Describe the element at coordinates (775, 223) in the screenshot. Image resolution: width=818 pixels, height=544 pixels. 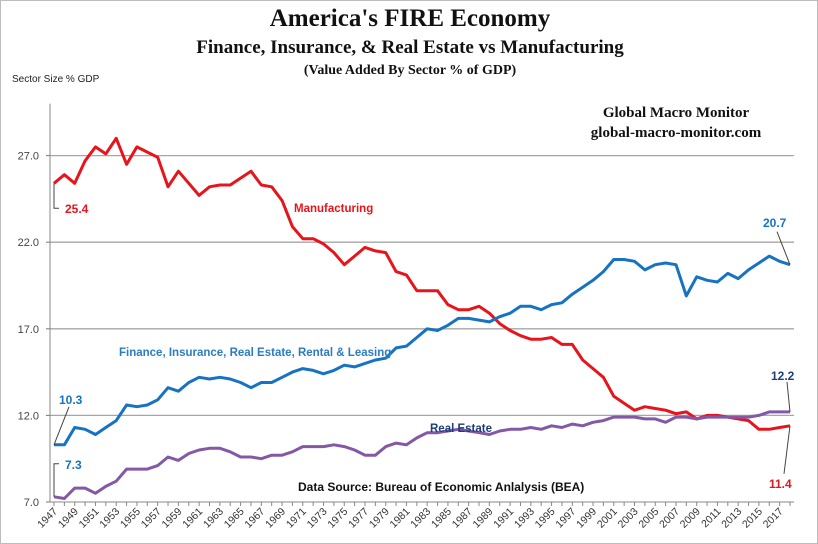
I see `value-label-fire-end: 20.7` at that location.